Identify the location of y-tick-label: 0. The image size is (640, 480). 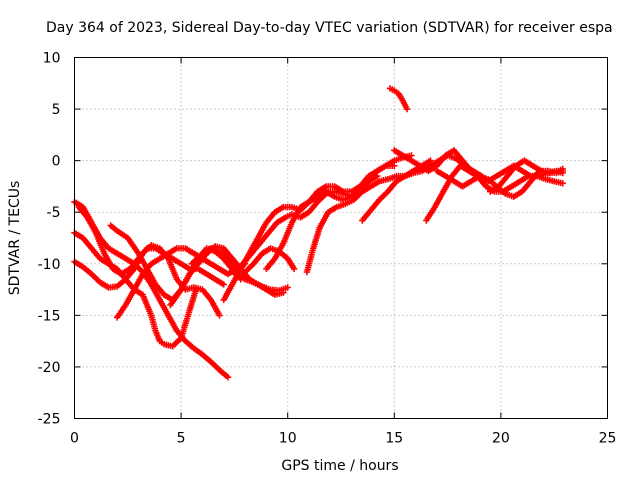
(56, 162).